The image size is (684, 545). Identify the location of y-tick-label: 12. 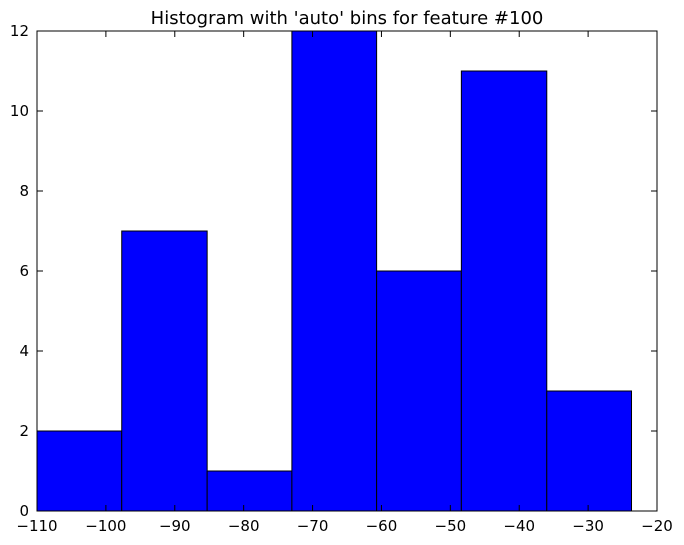
(19, 31).